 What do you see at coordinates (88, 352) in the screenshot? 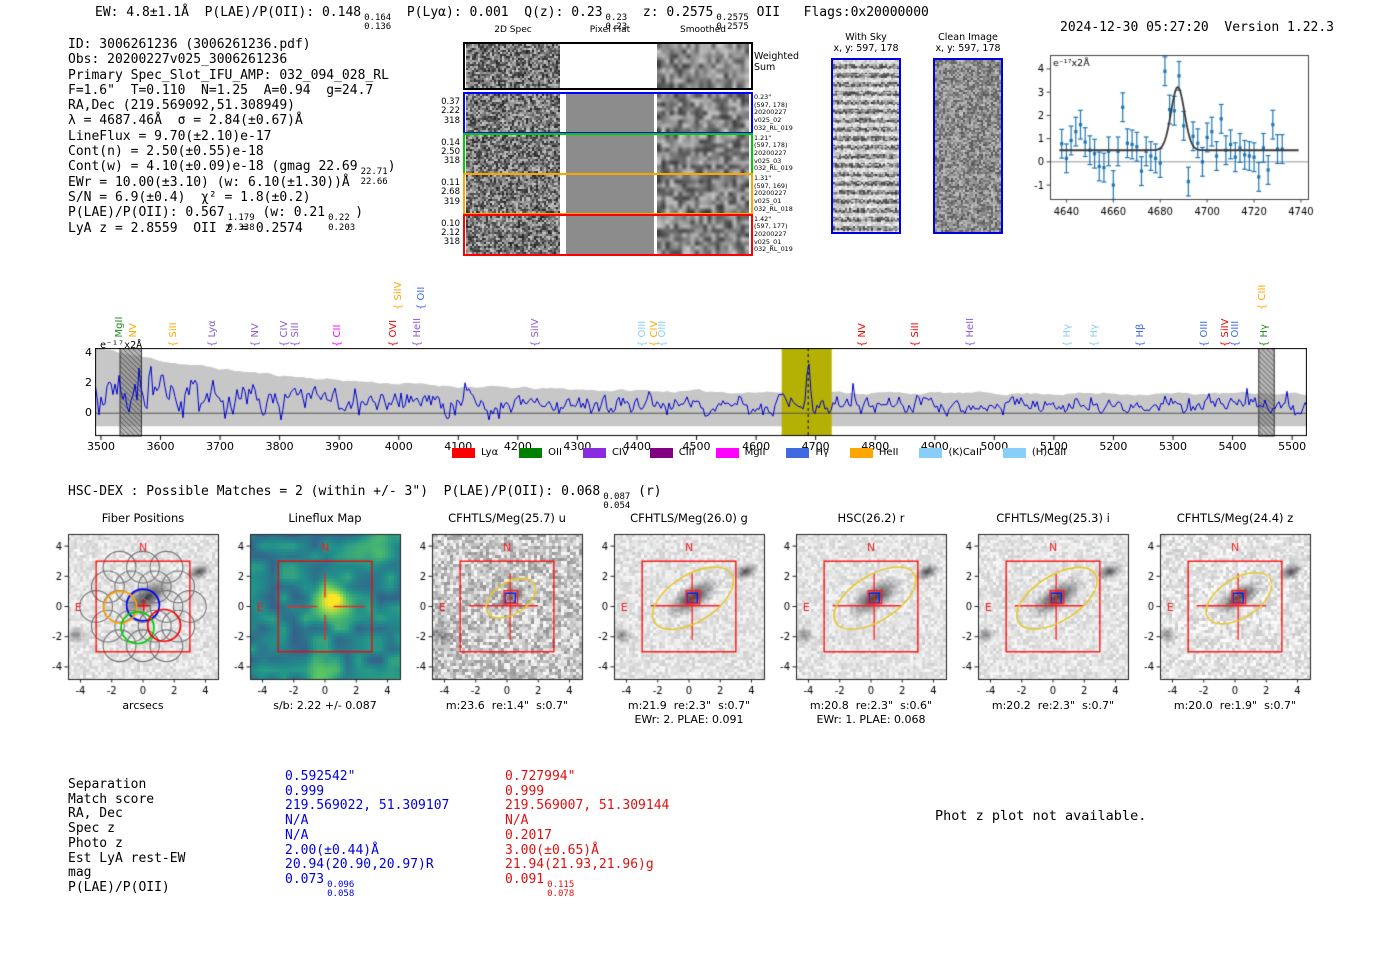
I see `y-tick-label: 4` at bounding box center [88, 352].